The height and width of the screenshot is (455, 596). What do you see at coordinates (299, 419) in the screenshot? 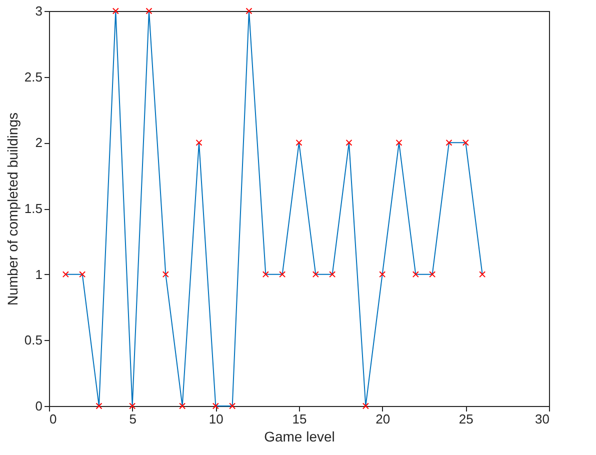
I see `x-tick-label: 15` at bounding box center [299, 419].